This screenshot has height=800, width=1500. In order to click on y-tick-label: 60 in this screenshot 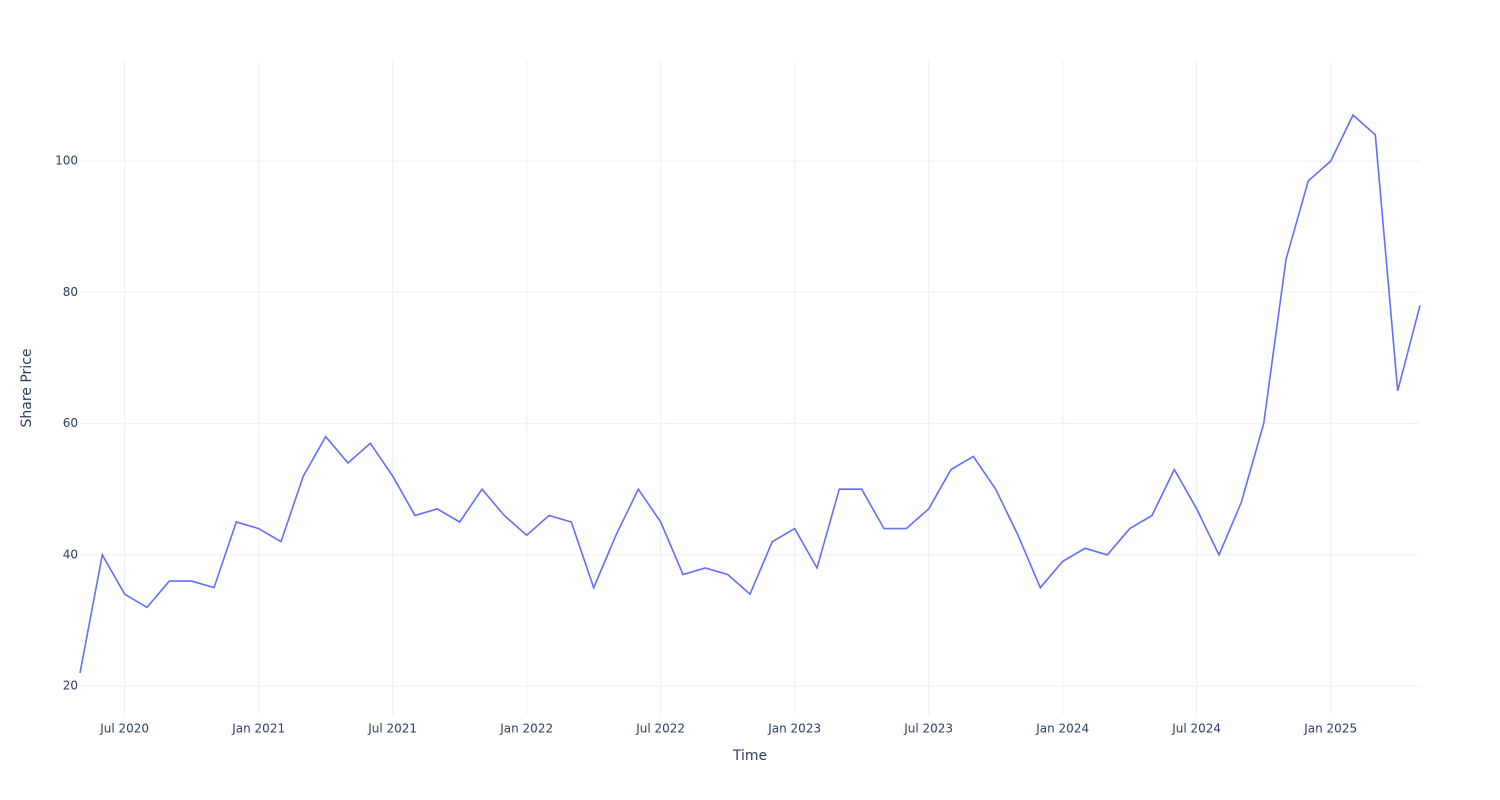, I will do `click(70, 423)`.